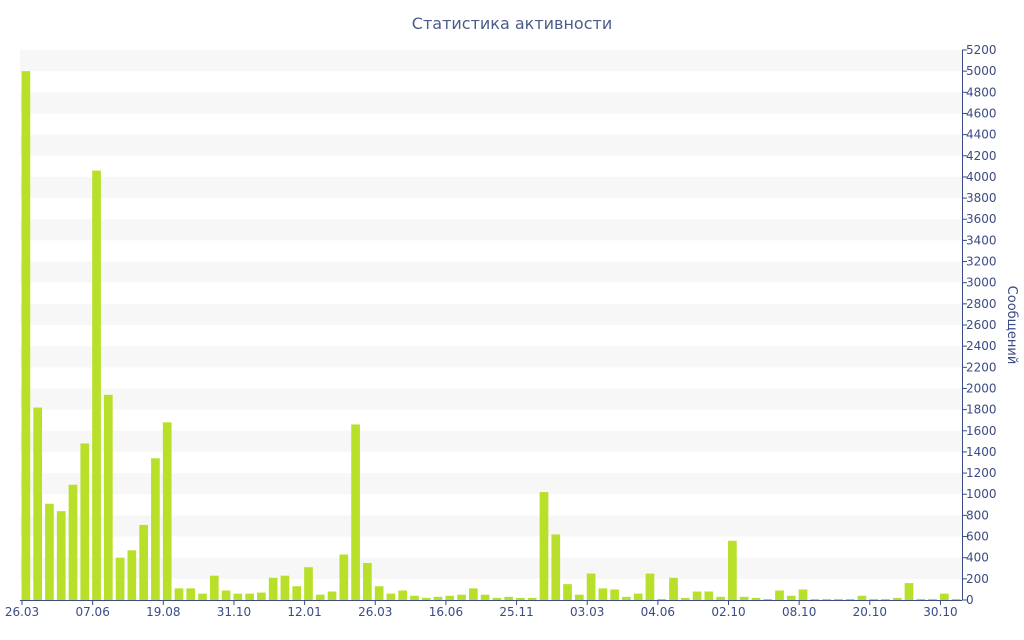  What do you see at coordinates (981, 494) in the screenshot?
I see `y-tick-label: 1000` at bounding box center [981, 494].